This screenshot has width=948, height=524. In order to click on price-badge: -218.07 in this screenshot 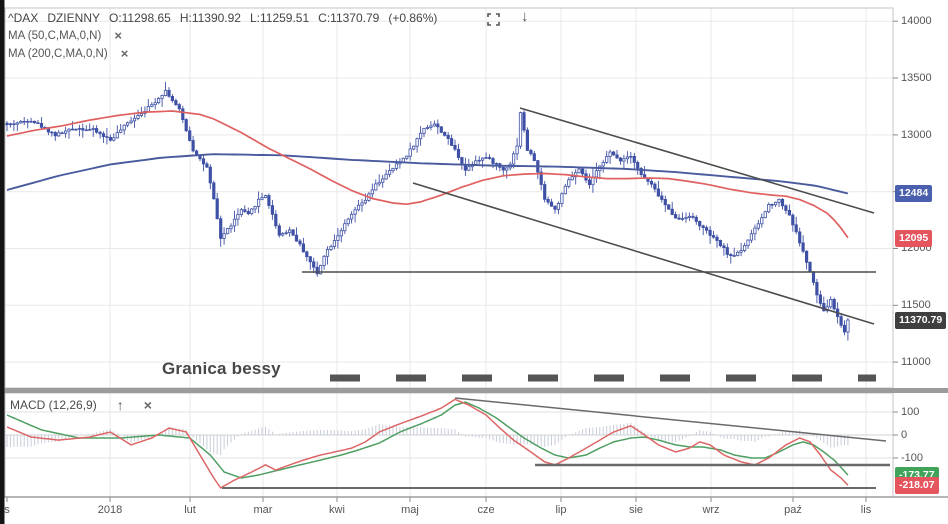, I will do `click(917, 485)`.